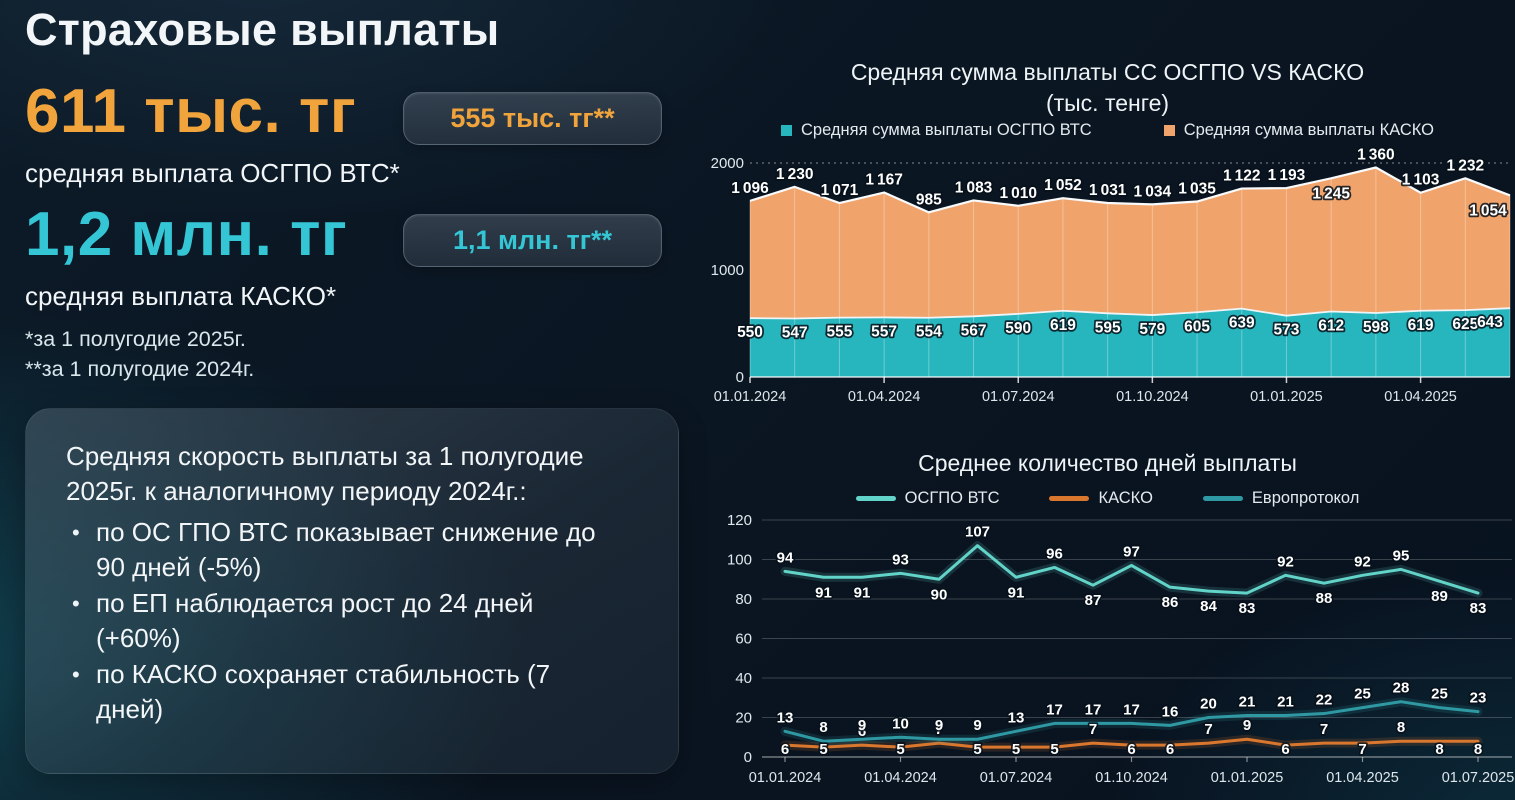 This screenshot has height=800, width=1515. Describe the element at coordinates (1439, 596) in the screenshot. I see `svg-text: 89` at that location.